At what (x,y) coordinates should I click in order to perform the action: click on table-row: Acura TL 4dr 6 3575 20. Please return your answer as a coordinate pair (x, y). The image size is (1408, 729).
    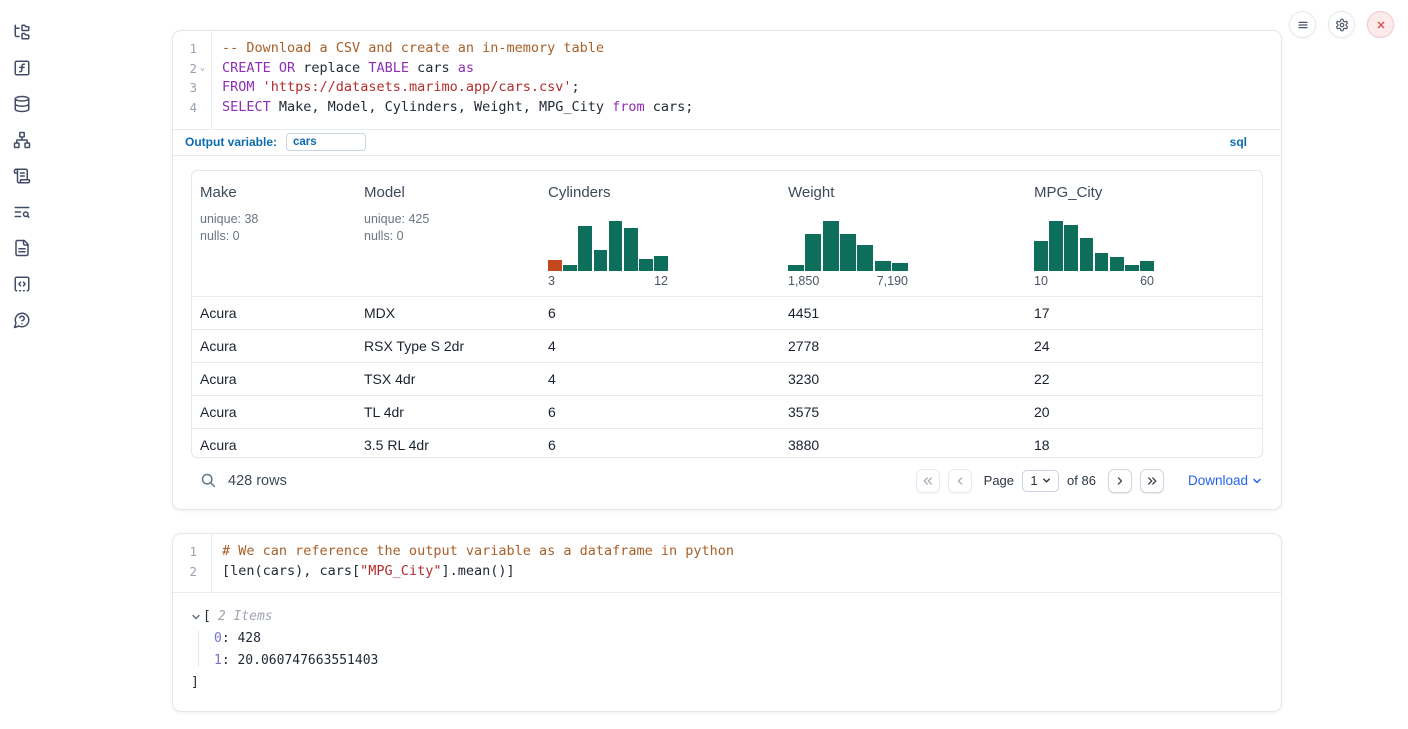
    Looking at the image, I should click on (727, 411).